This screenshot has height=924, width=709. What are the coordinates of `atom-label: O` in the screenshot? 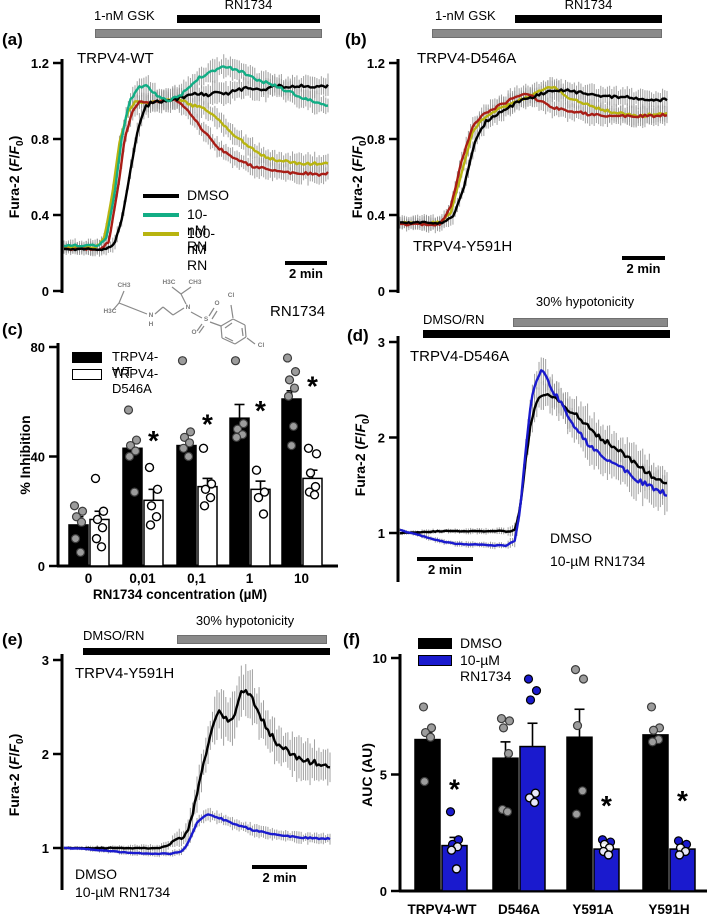 It's located at (216, 303).